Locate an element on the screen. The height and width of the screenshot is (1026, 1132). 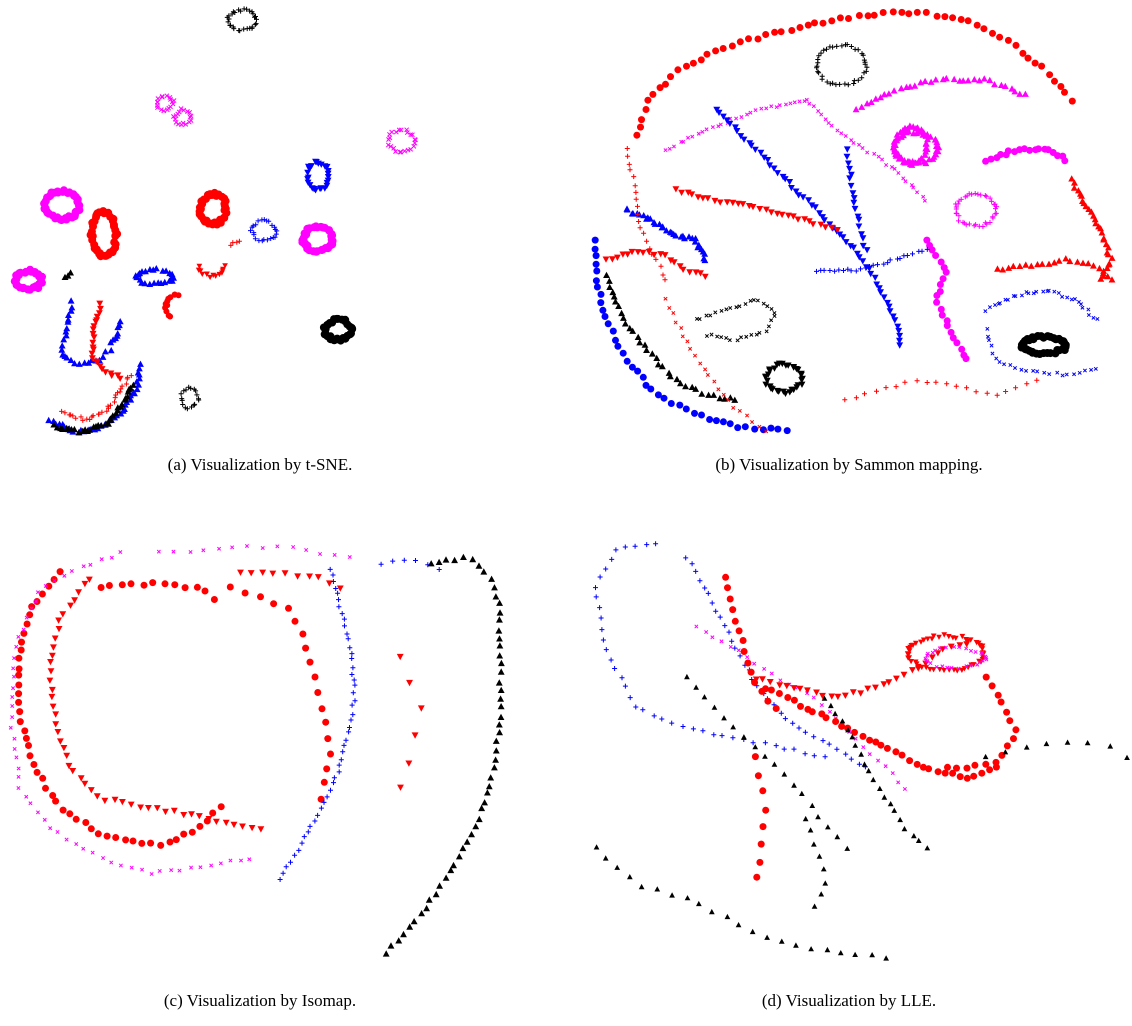
caption-tsne: (a) Visualization by t-SNE. is located at coordinates (260, 464).